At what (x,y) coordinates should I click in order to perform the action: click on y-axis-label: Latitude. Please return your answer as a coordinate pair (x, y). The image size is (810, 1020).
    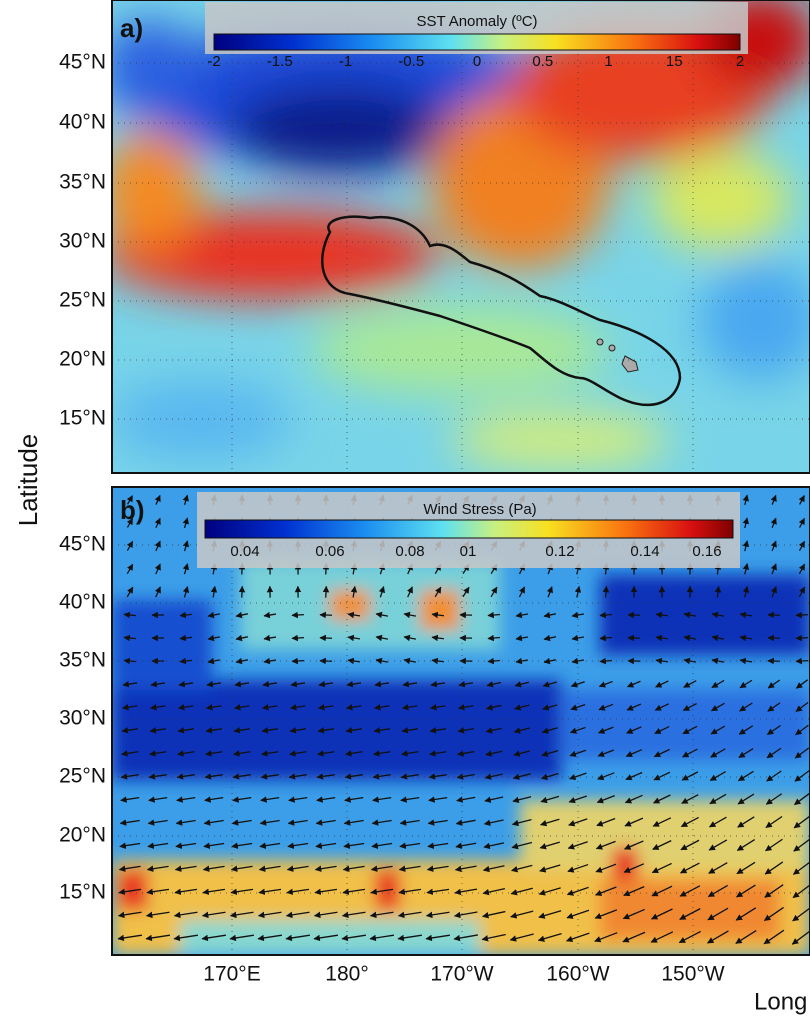
    Looking at the image, I should click on (28, 480).